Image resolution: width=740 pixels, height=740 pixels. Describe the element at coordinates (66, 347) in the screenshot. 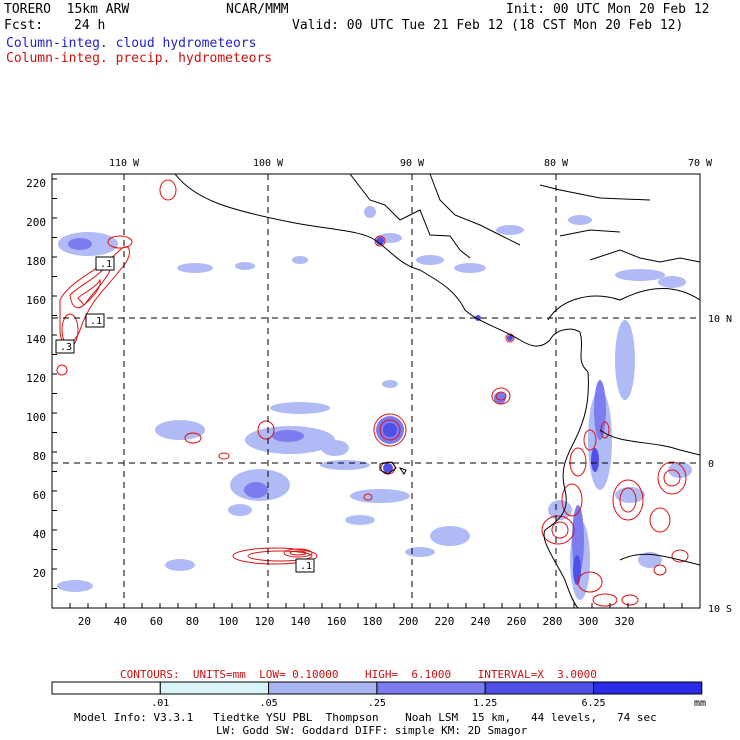

I see `contour-label: .3` at that location.